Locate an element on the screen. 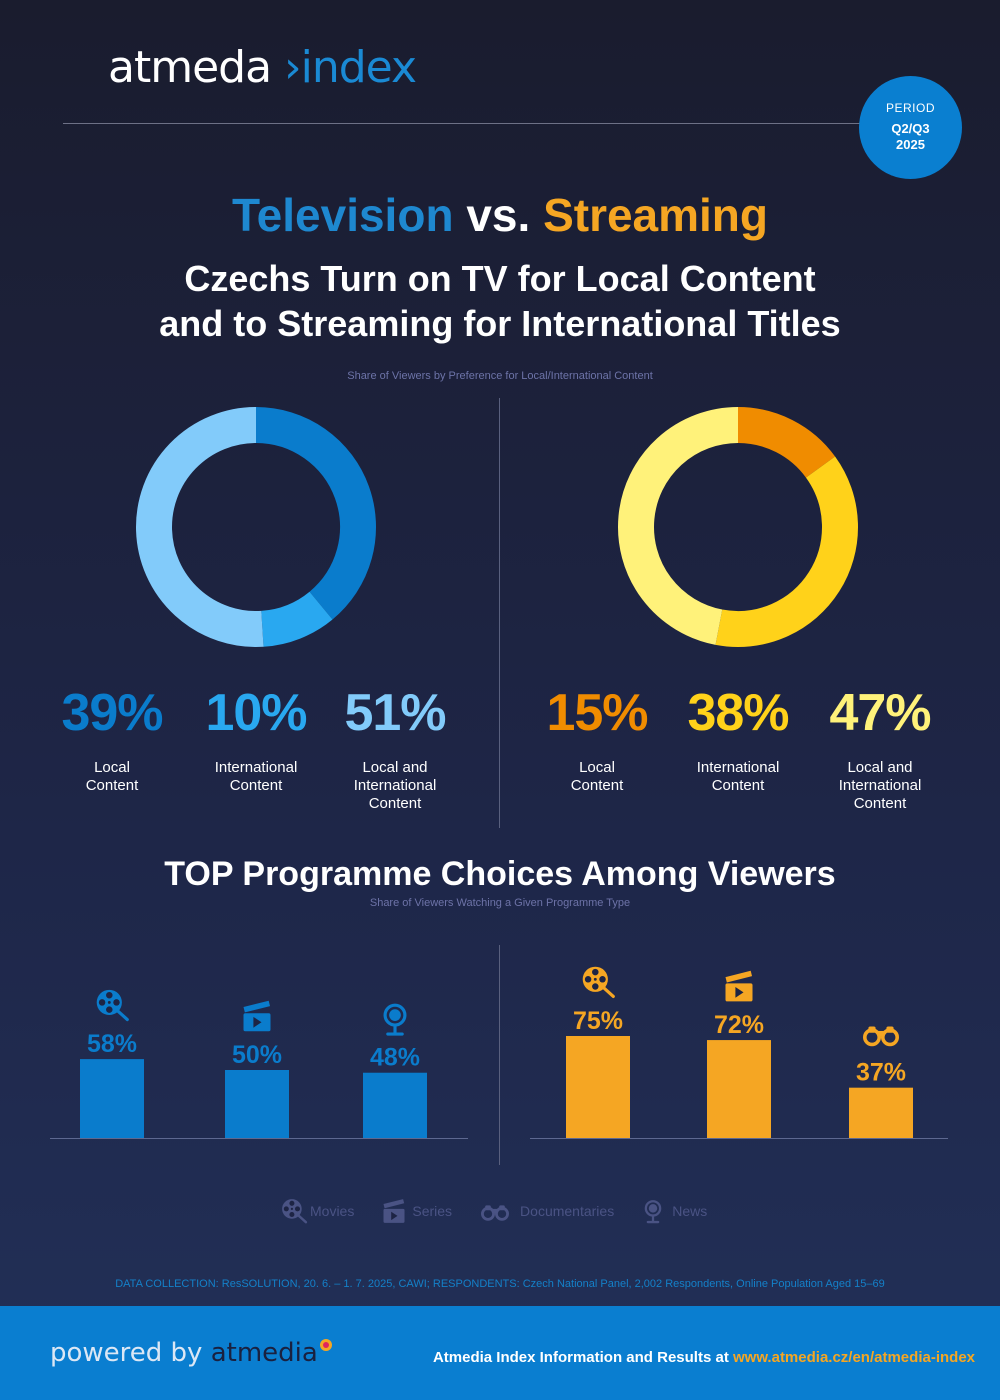  tv-bar-label-series: 50% is located at coordinates (257, 1055).